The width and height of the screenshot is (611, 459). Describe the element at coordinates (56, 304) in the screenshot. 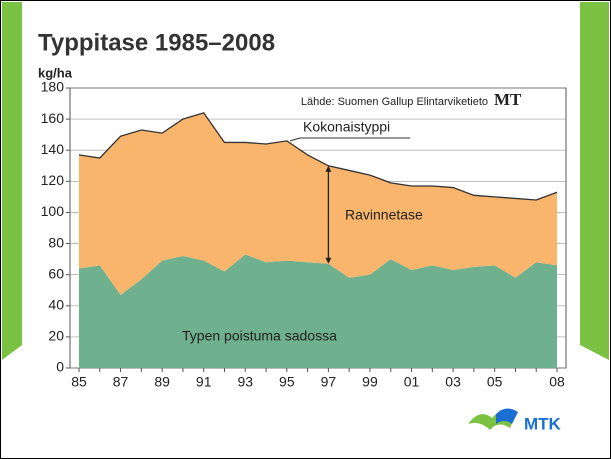

I see `y-tick-label: 40` at that location.